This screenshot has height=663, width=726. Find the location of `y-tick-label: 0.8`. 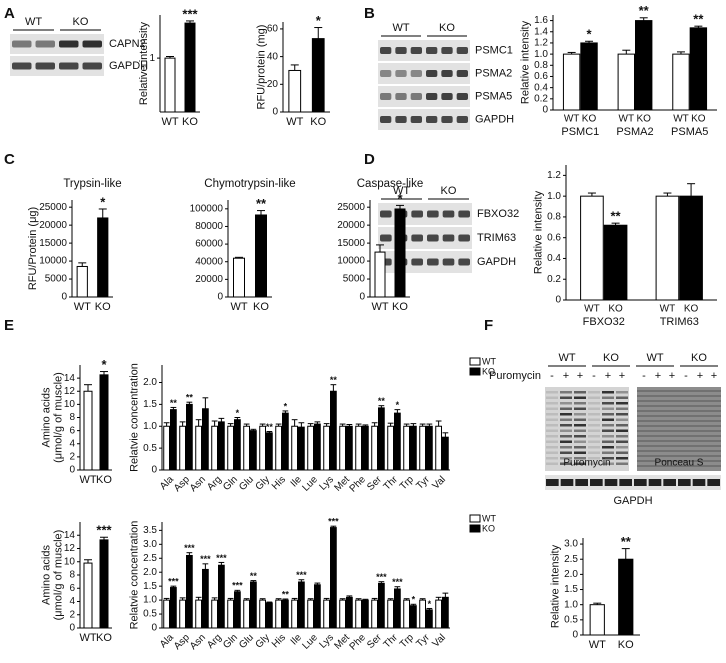

y-tick-label: 0.8 is located at coordinates (541, 65).